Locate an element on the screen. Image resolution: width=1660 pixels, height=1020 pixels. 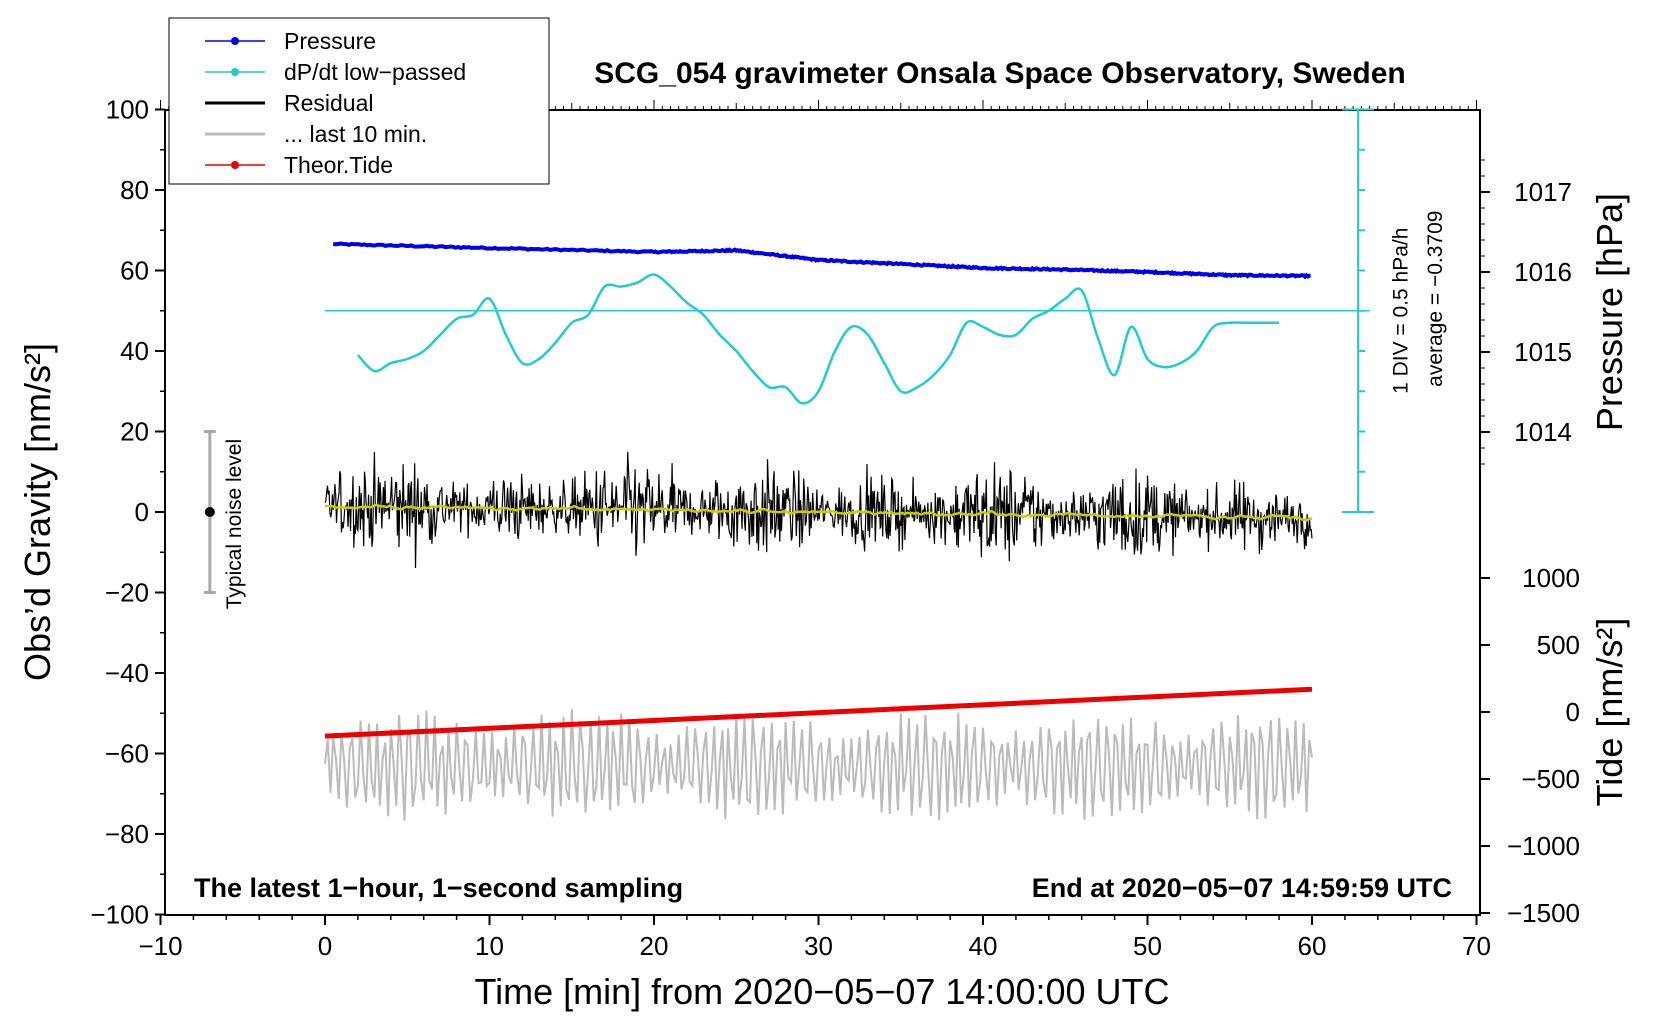
tide-tick-label: −1000 is located at coordinates (1543, 846).